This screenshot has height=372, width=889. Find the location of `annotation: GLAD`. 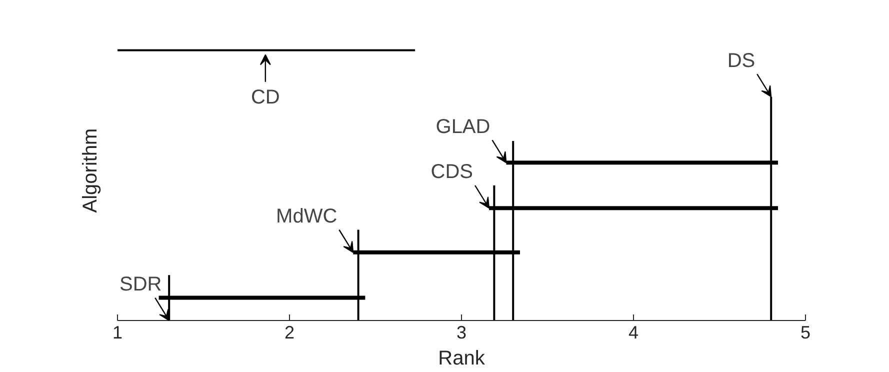

annotation: GLAD is located at coordinates (463, 127).